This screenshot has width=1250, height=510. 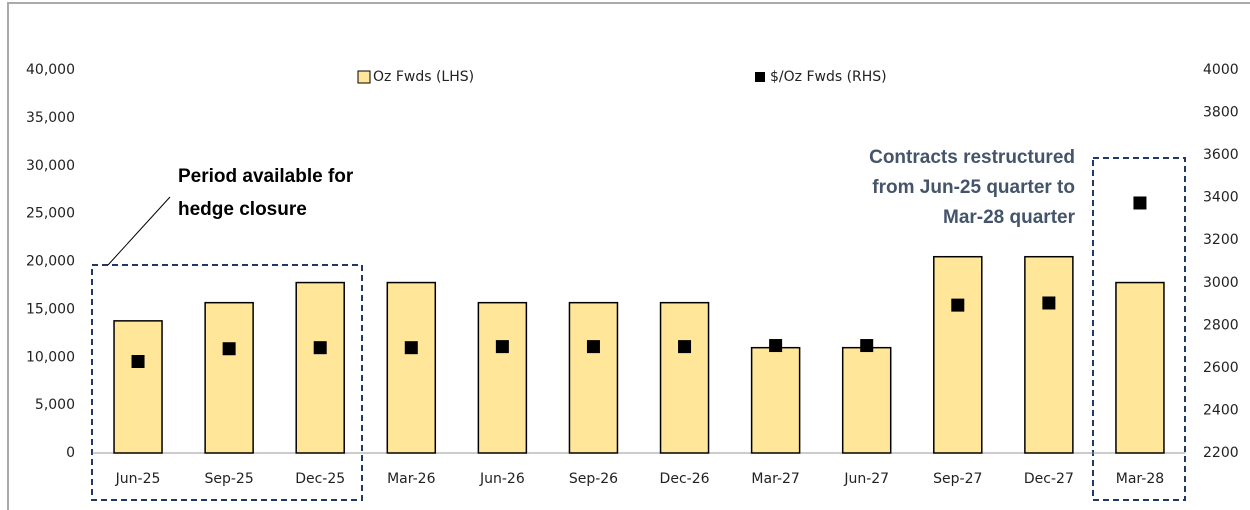 I want to click on annotation: Mar-28 quarter, so click(x=1009, y=217).